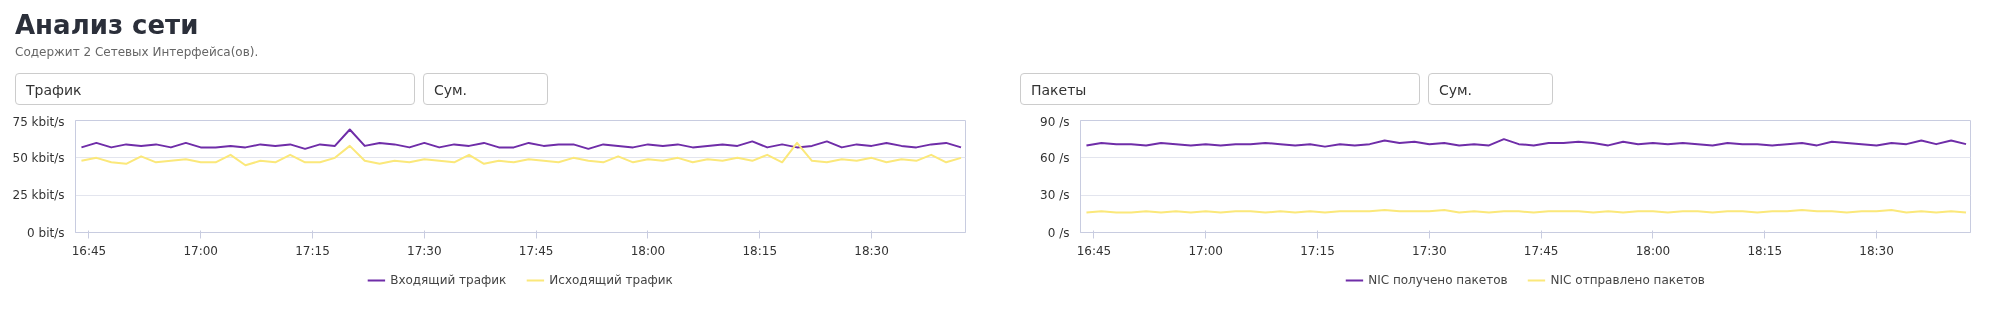  What do you see at coordinates (1055, 157) in the screenshot?
I see `y-tick-label: 60 /s` at bounding box center [1055, 157].